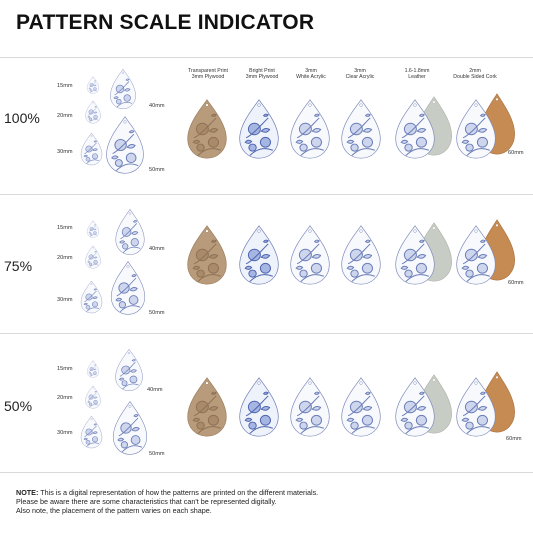 This screenshot has height=533, width=533. What do you see at coordinates (18, 406) in the screenshot?
I see `scale-label: 50%` at bounding box center [18, 406].